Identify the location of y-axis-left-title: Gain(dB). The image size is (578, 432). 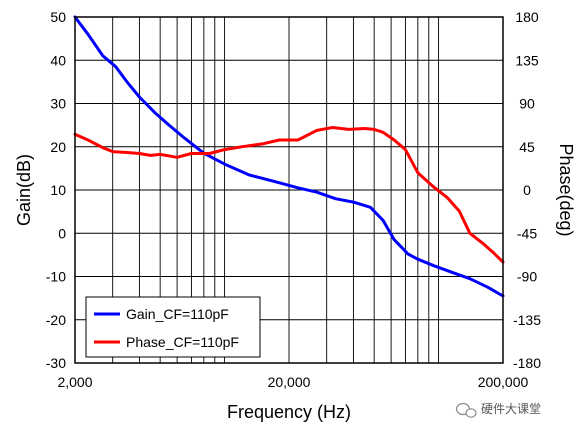
(24, 190).